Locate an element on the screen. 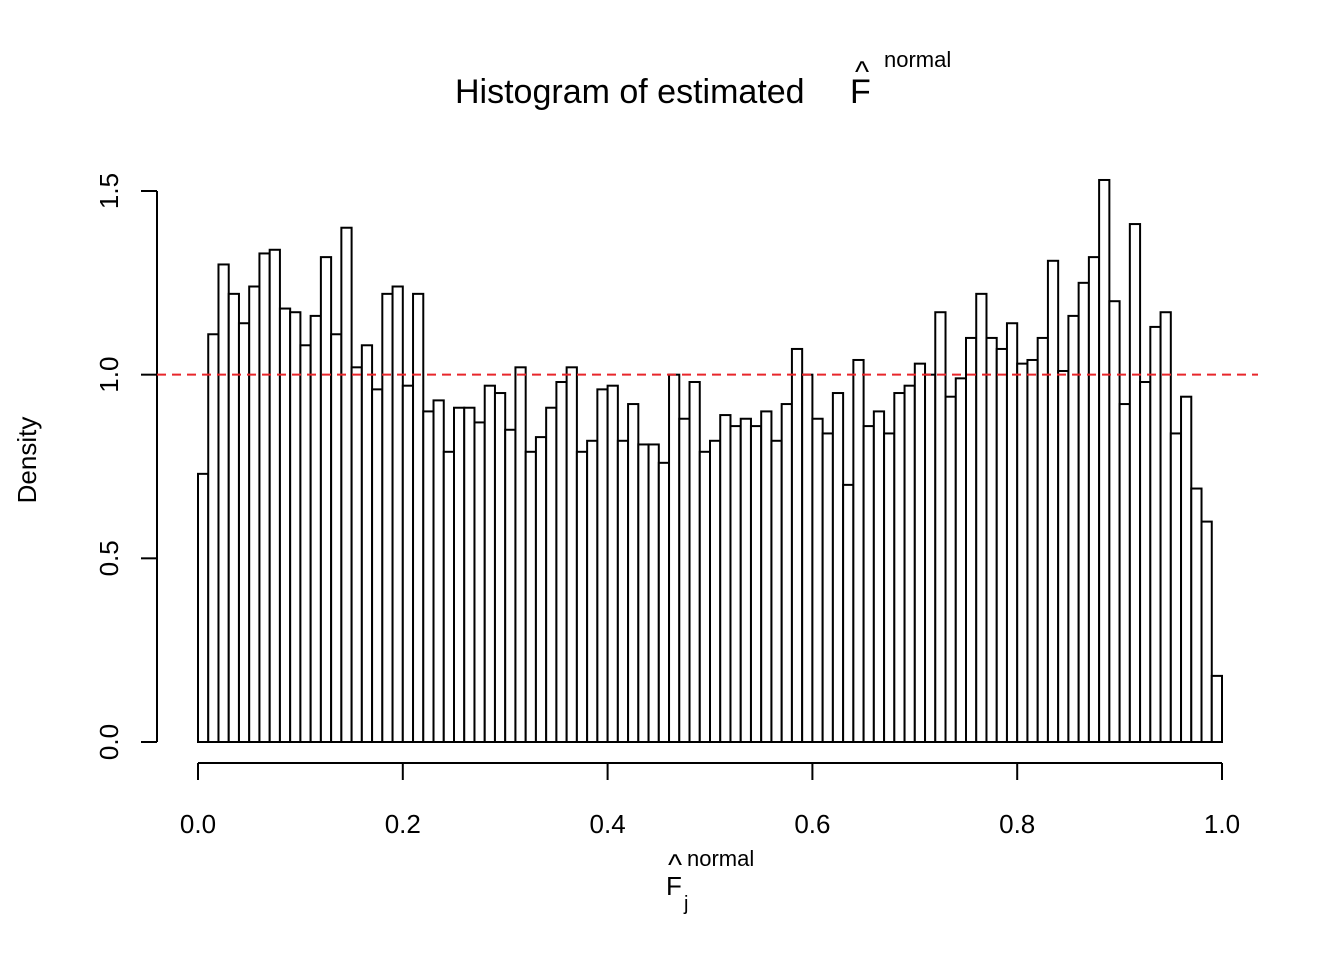  x-axis-label-superscript: normal is located at coordinates (720, 858).